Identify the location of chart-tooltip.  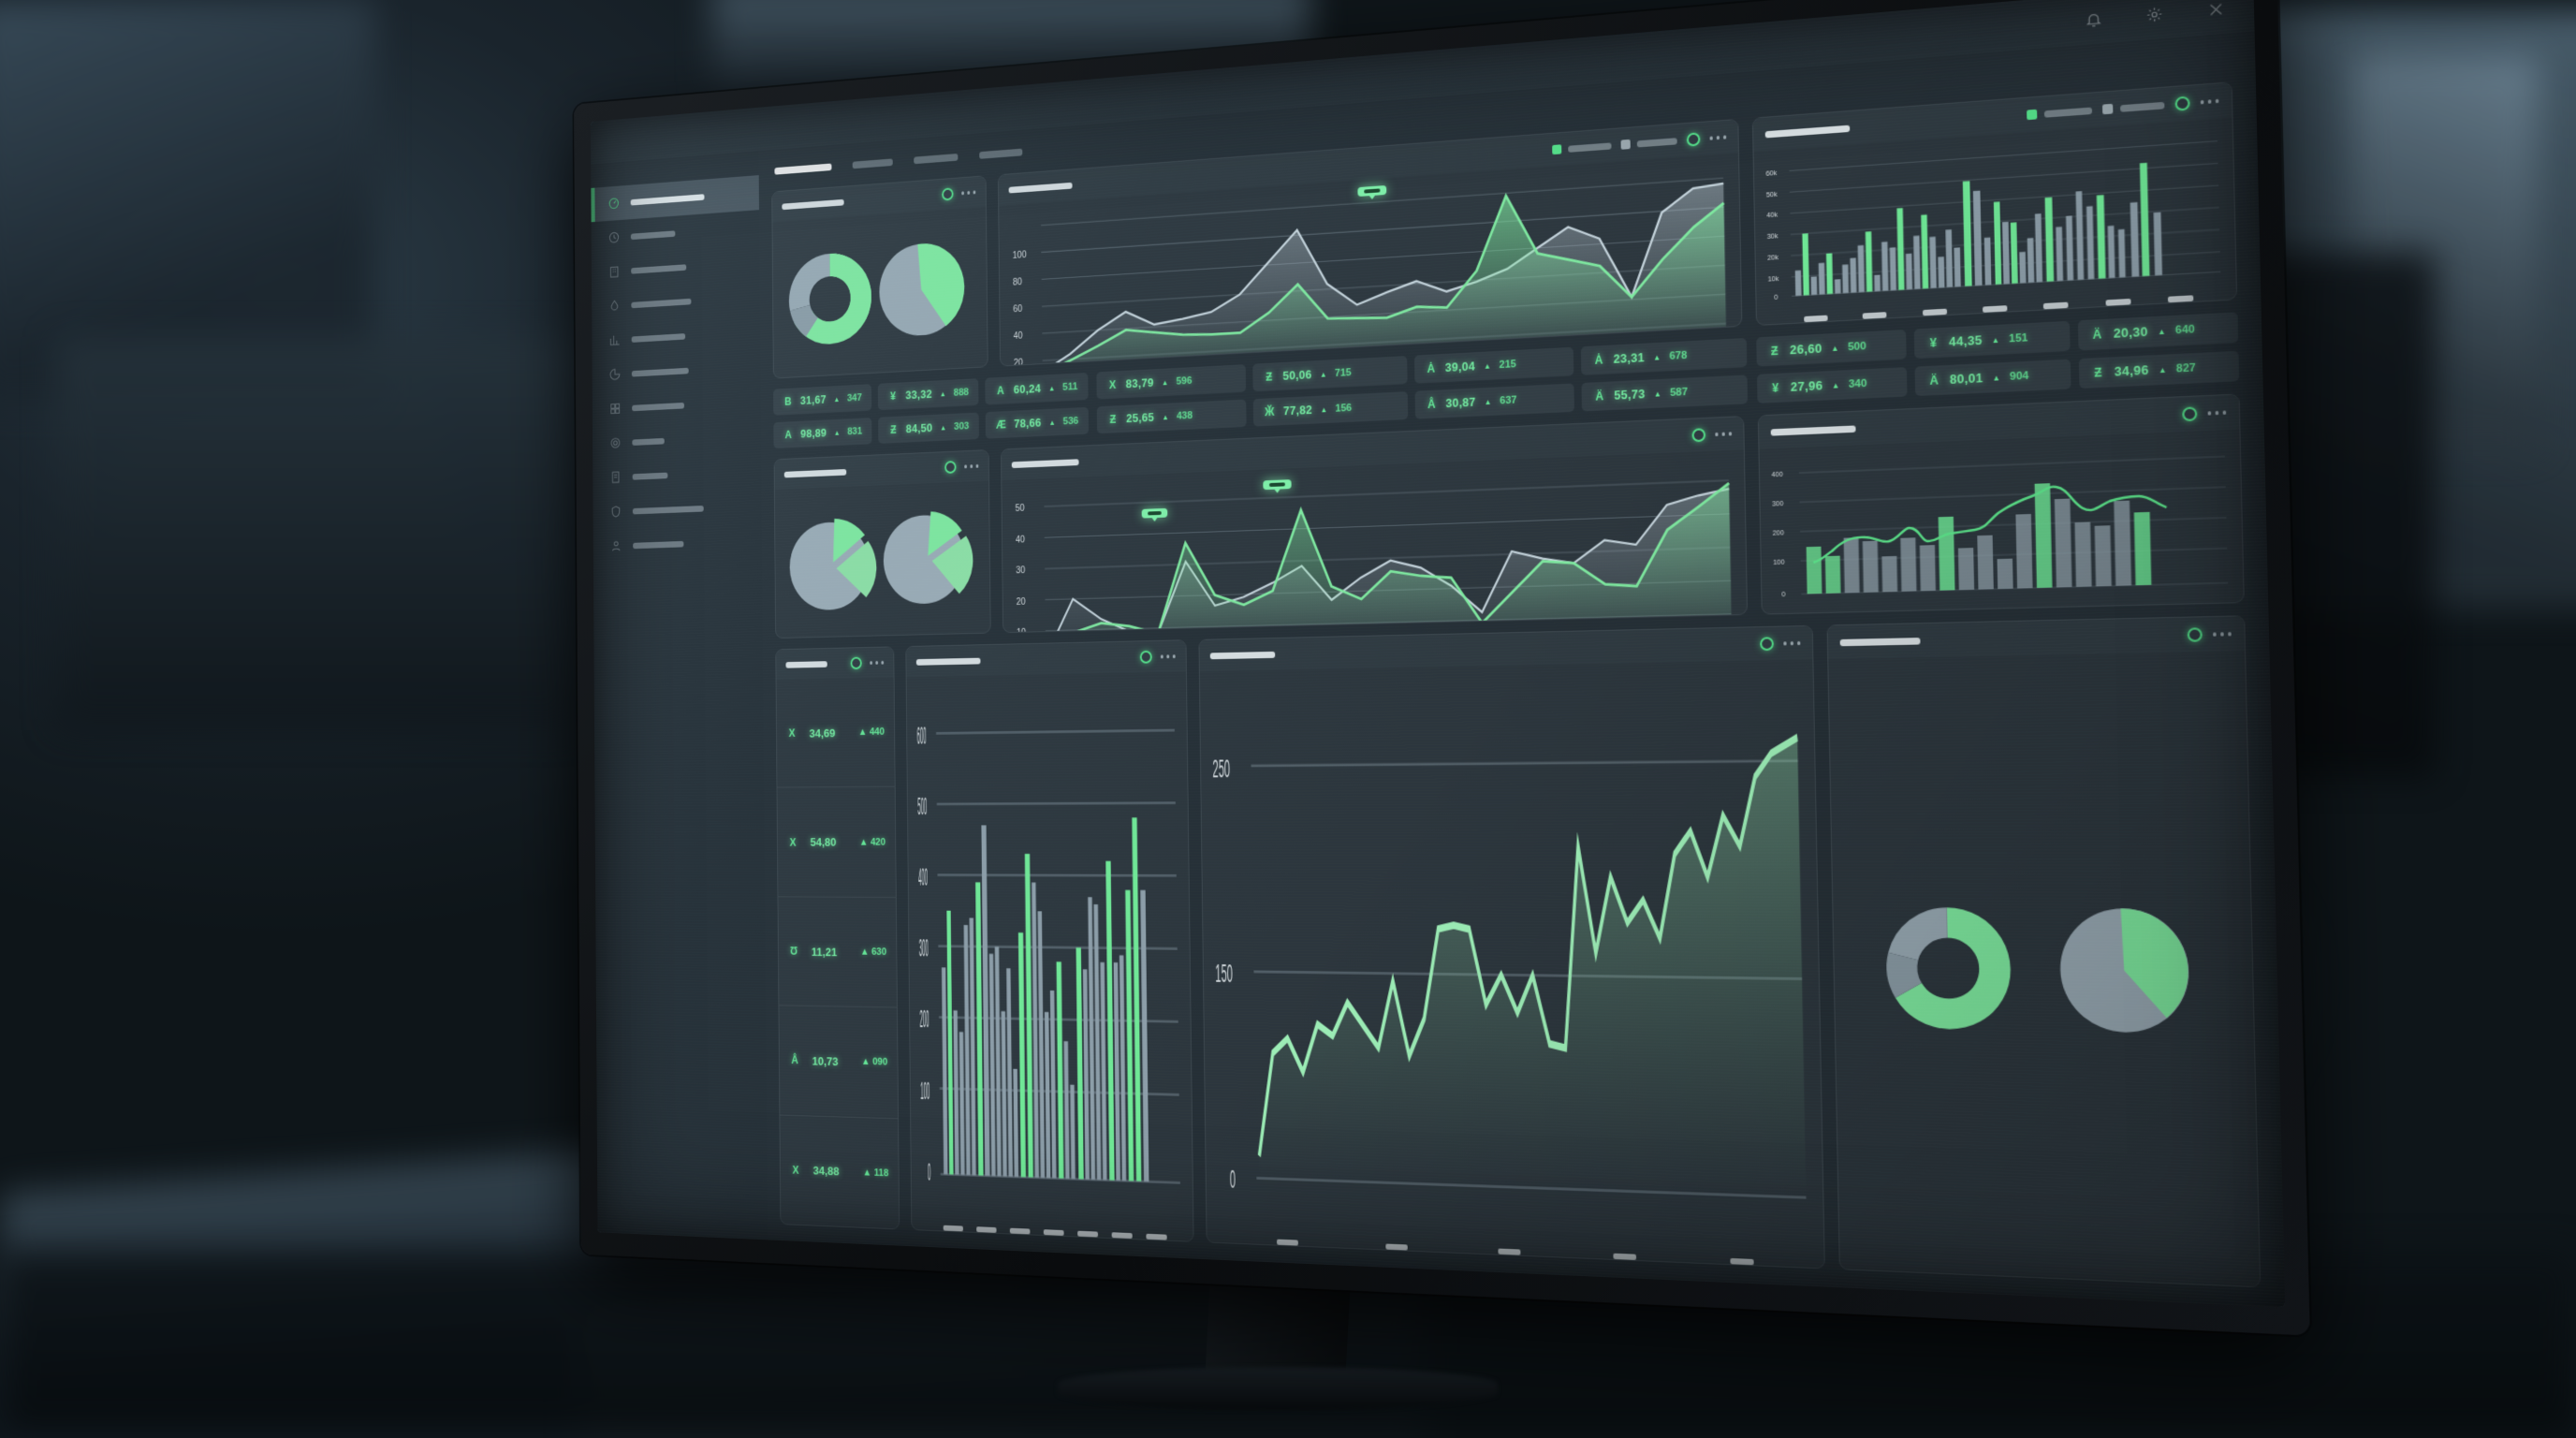
(1154, 513).